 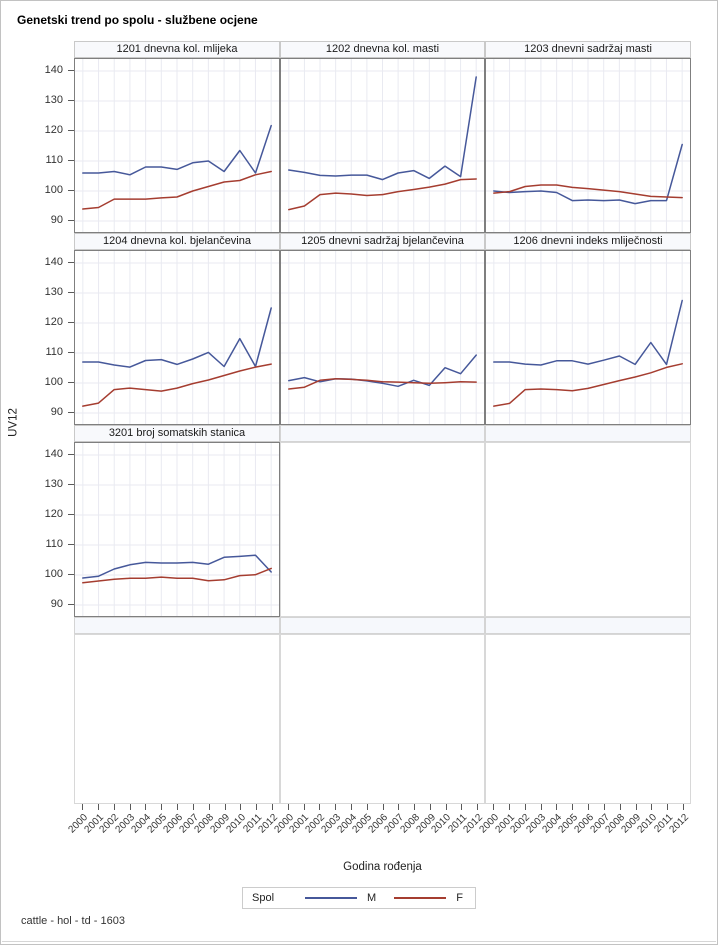 I want to click on panel-cell: 1201 dnevna kol. mlijeka, so click(x=177, y=137).